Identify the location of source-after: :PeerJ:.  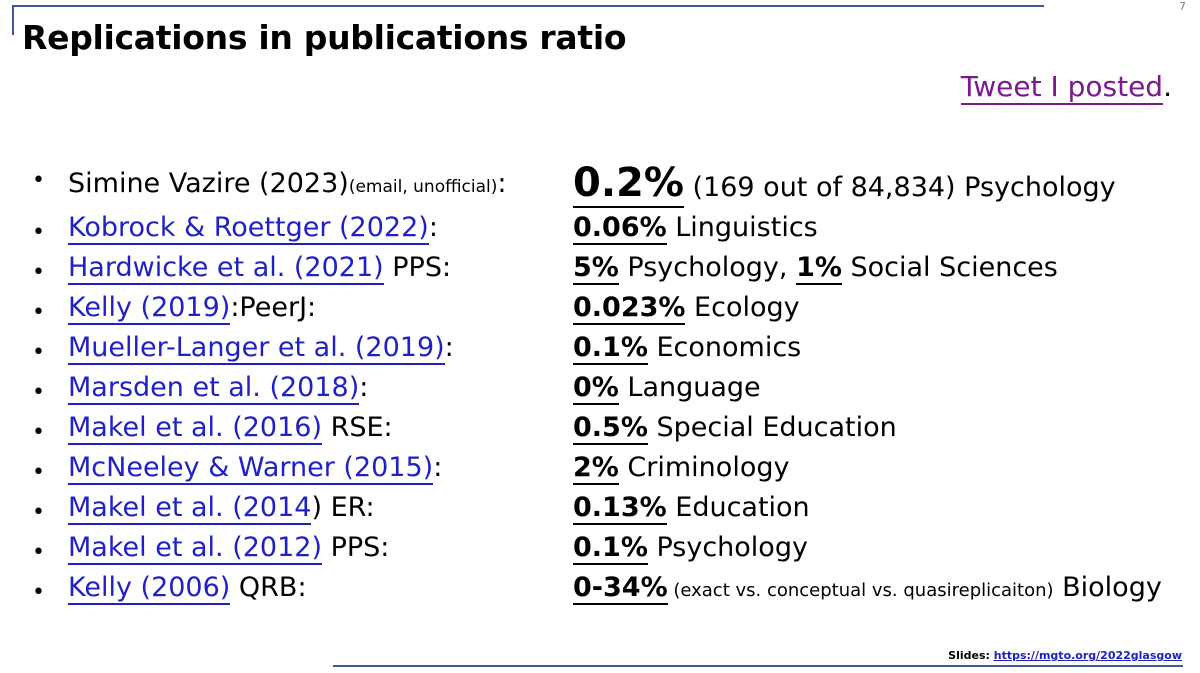
(273, 307).